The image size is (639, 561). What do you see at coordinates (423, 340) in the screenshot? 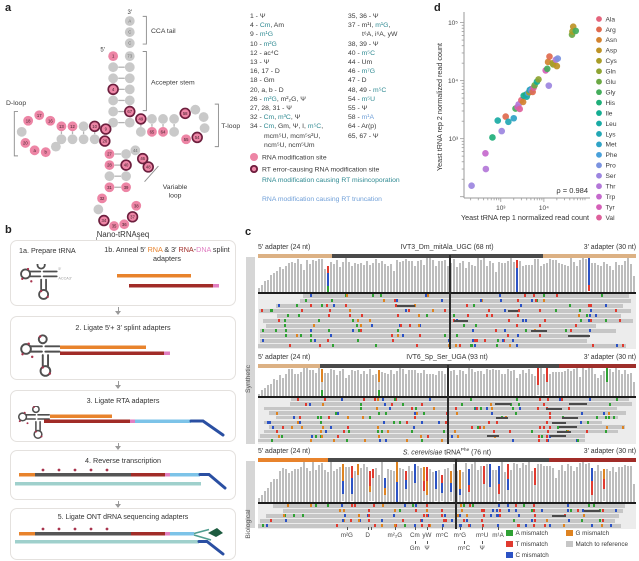
I see `read-row` at bounding box center [423, 340].